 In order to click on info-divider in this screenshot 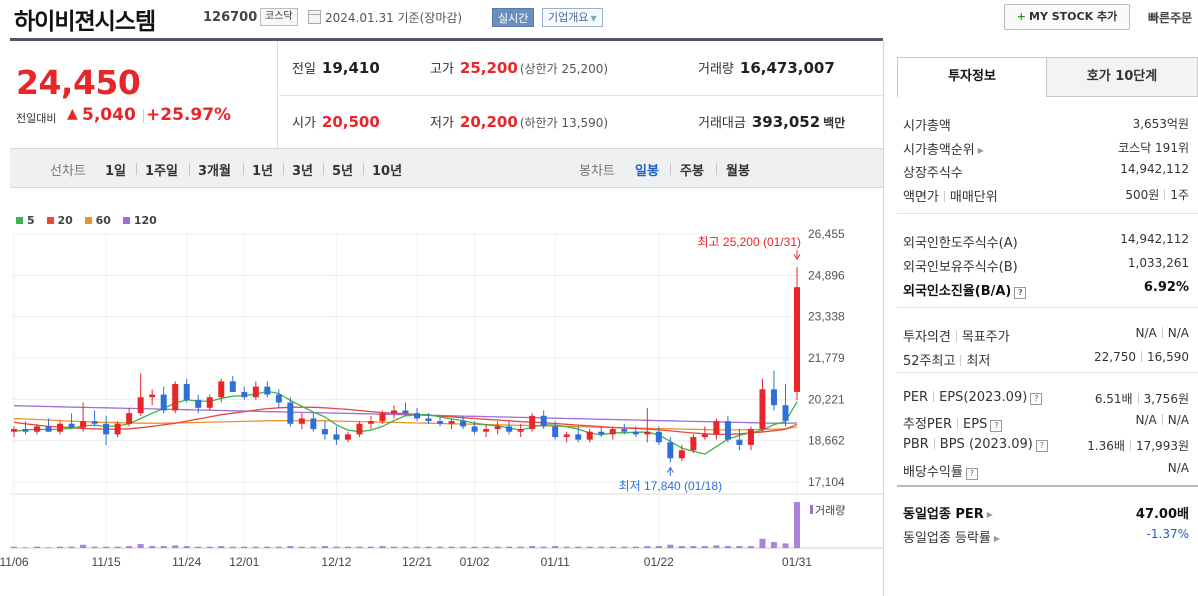, I will do `click(1047, 307)`.